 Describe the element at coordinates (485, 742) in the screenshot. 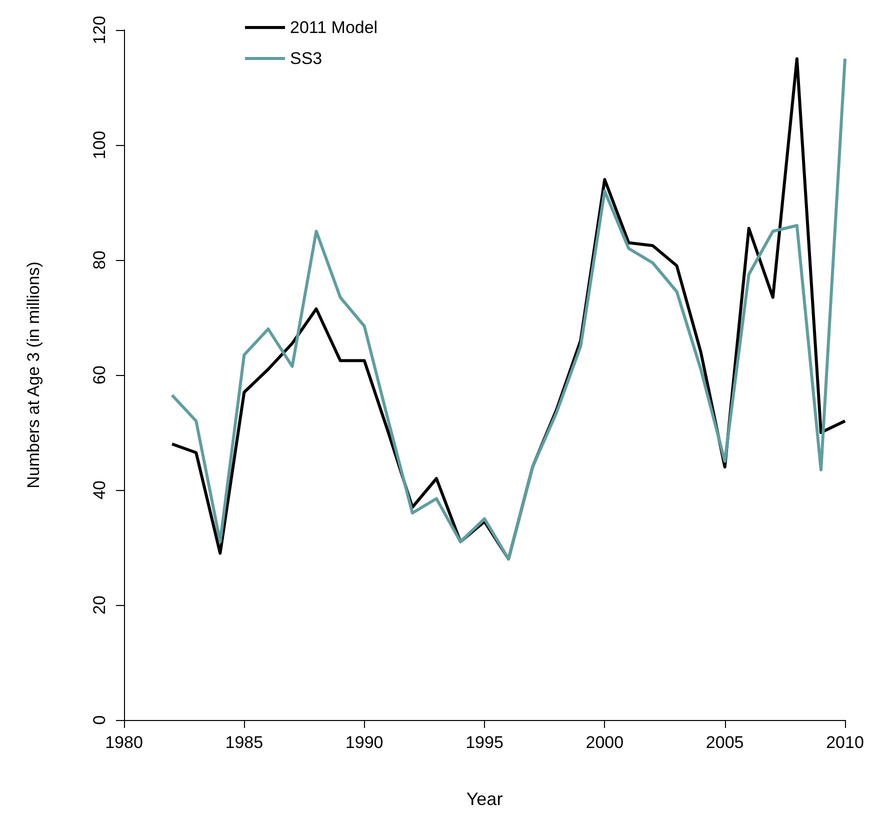

I see `x-tick-label: 1995` at that location.